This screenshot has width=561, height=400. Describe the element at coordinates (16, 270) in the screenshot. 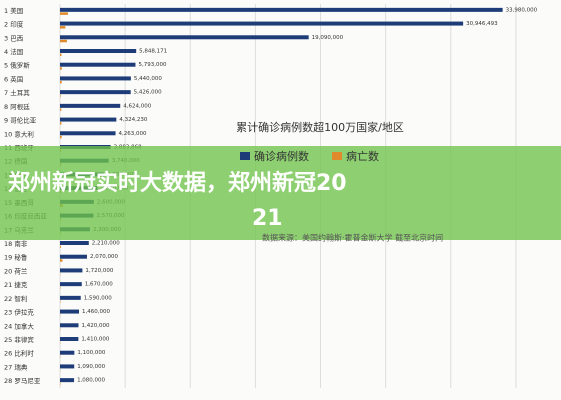

I see `y-tick-label: 20 荷兰` at that location.